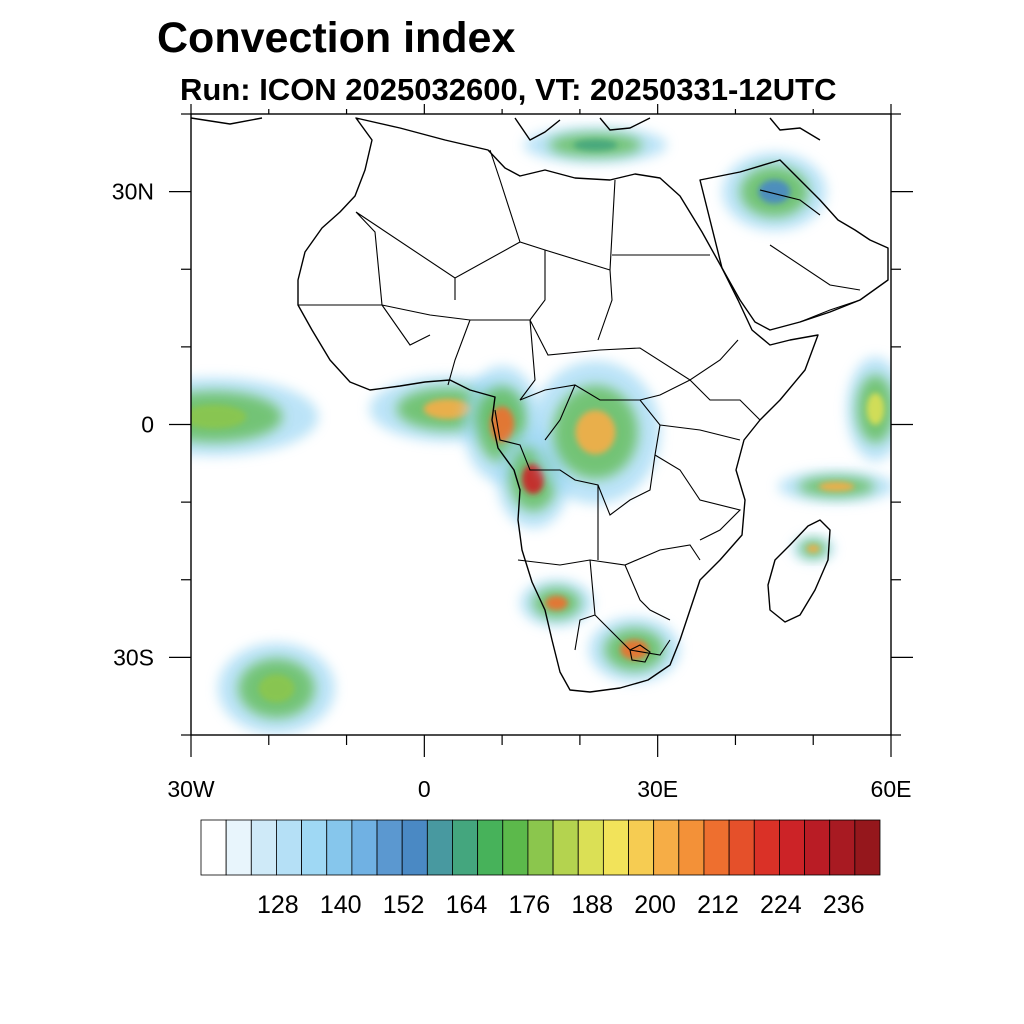 Image resolution: width=1024 pixels, height=1024 pixels. Describe the element at coordinates (508, 89) in the screenshot. I see `chart-subtitle: Run: ICON 2025032600, VT: 20250331-12UTC` at that location.